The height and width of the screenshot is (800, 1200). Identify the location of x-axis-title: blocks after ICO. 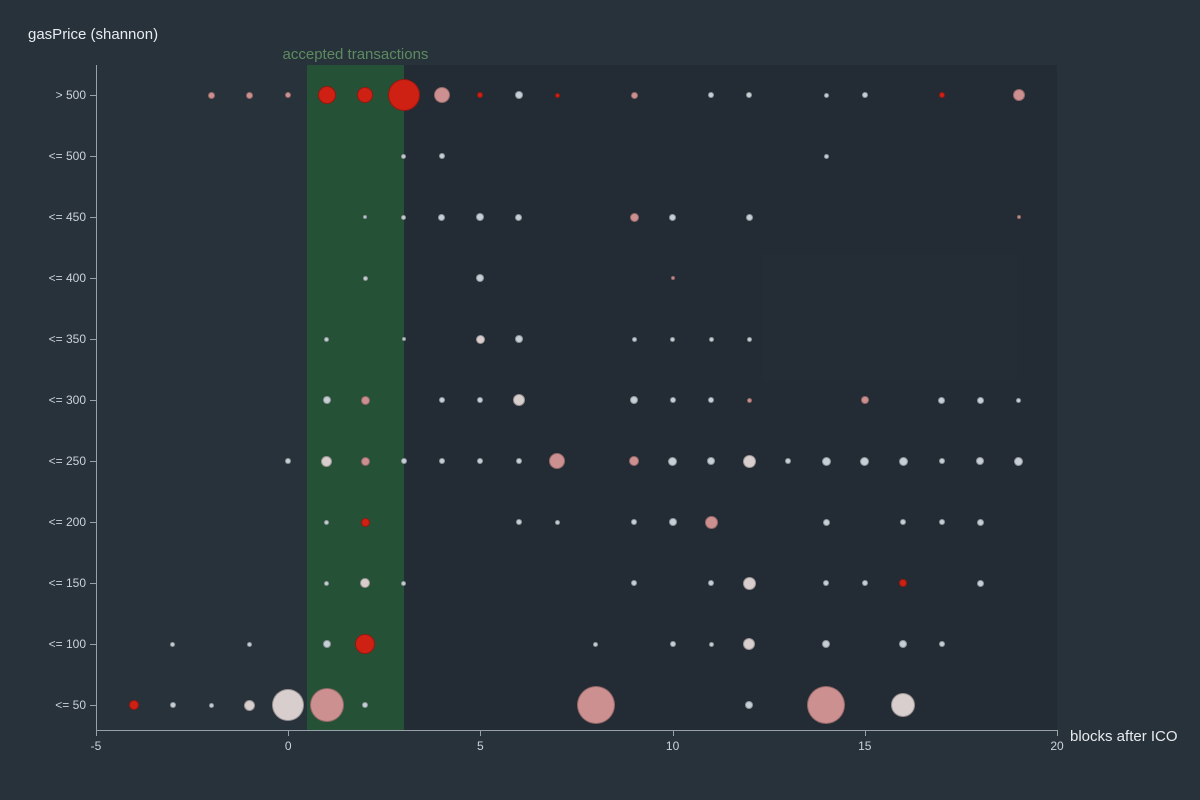
(1124, 736).